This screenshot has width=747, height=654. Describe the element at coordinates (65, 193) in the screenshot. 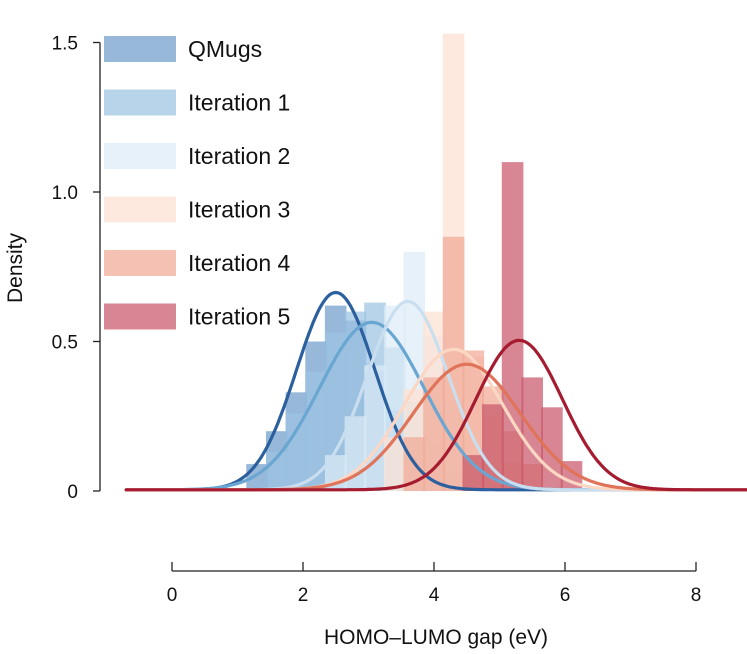

I see `y-tick-label: 1.0` at that location.